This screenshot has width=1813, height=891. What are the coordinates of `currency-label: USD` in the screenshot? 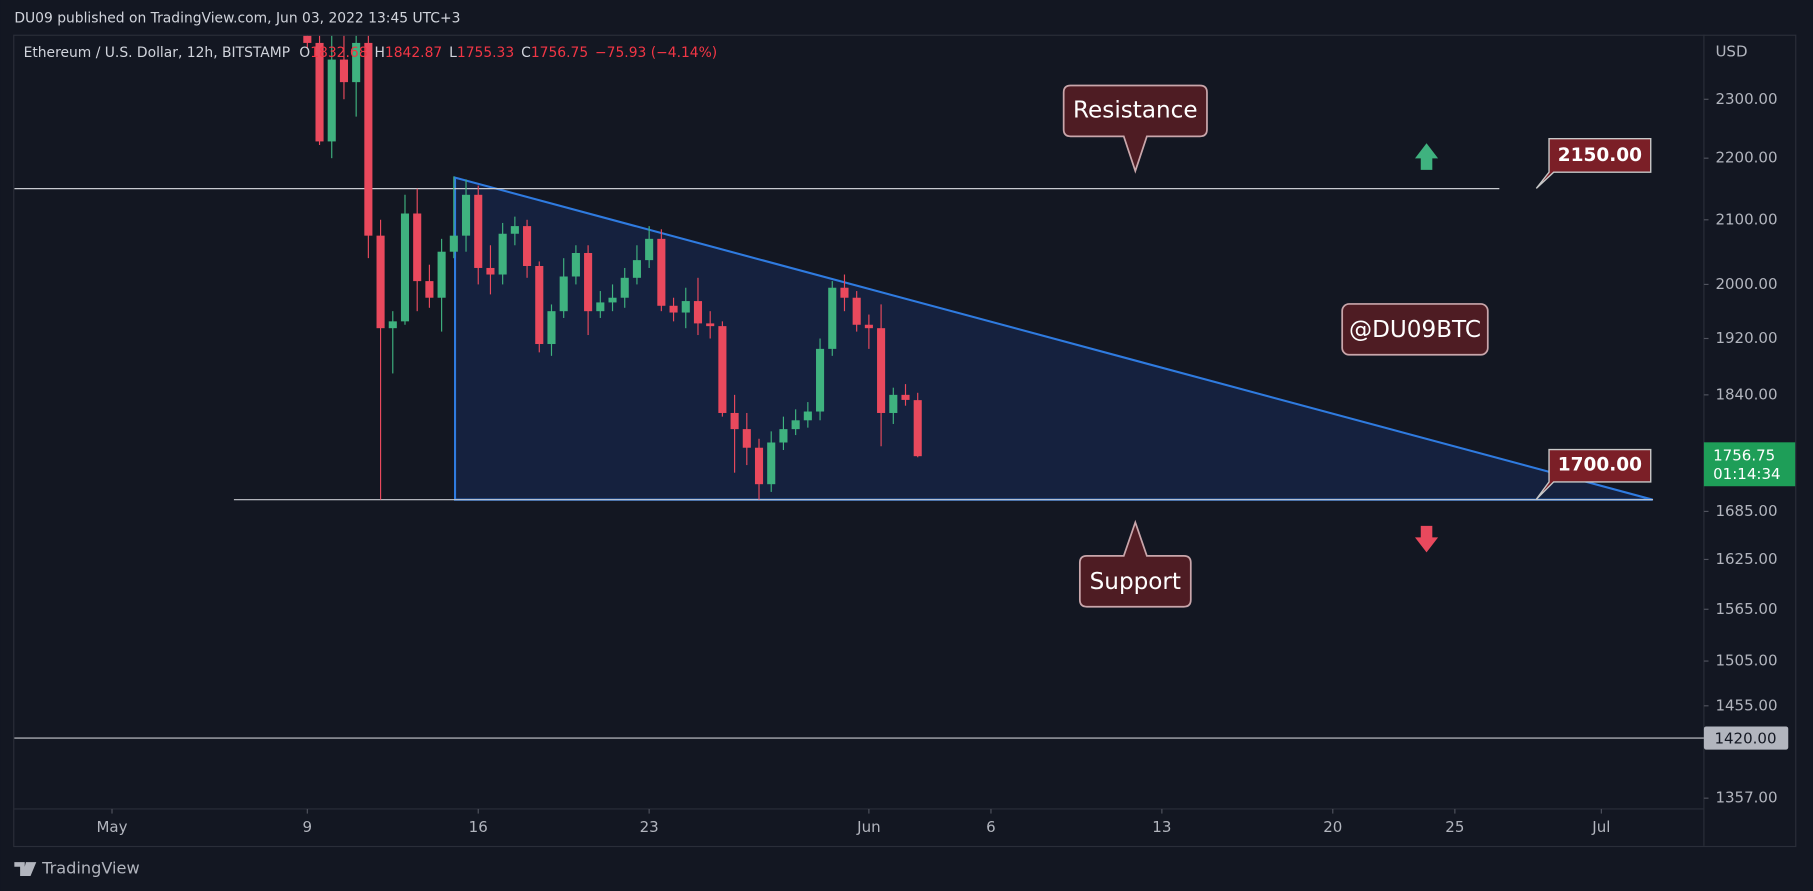 It's located at (1731, 52).